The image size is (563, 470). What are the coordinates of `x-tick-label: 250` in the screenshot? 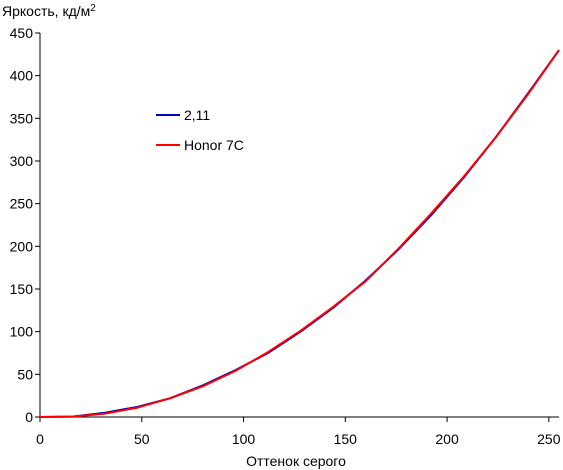 It's located at (549, 439).